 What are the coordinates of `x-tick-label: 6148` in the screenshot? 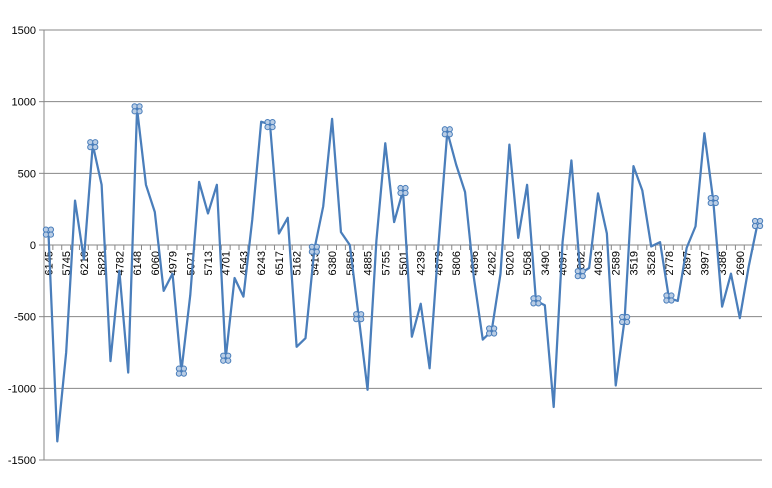 It's located at (138, 263).